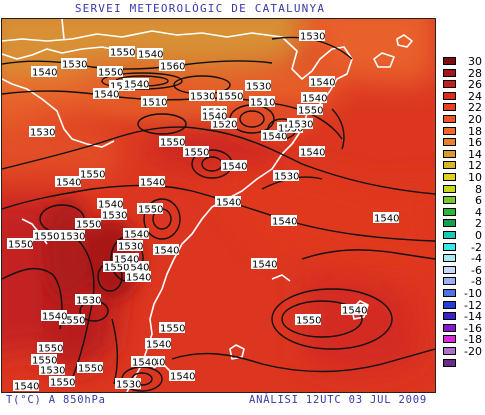  I want to click on contour-label: 1510, so click(154, 102).